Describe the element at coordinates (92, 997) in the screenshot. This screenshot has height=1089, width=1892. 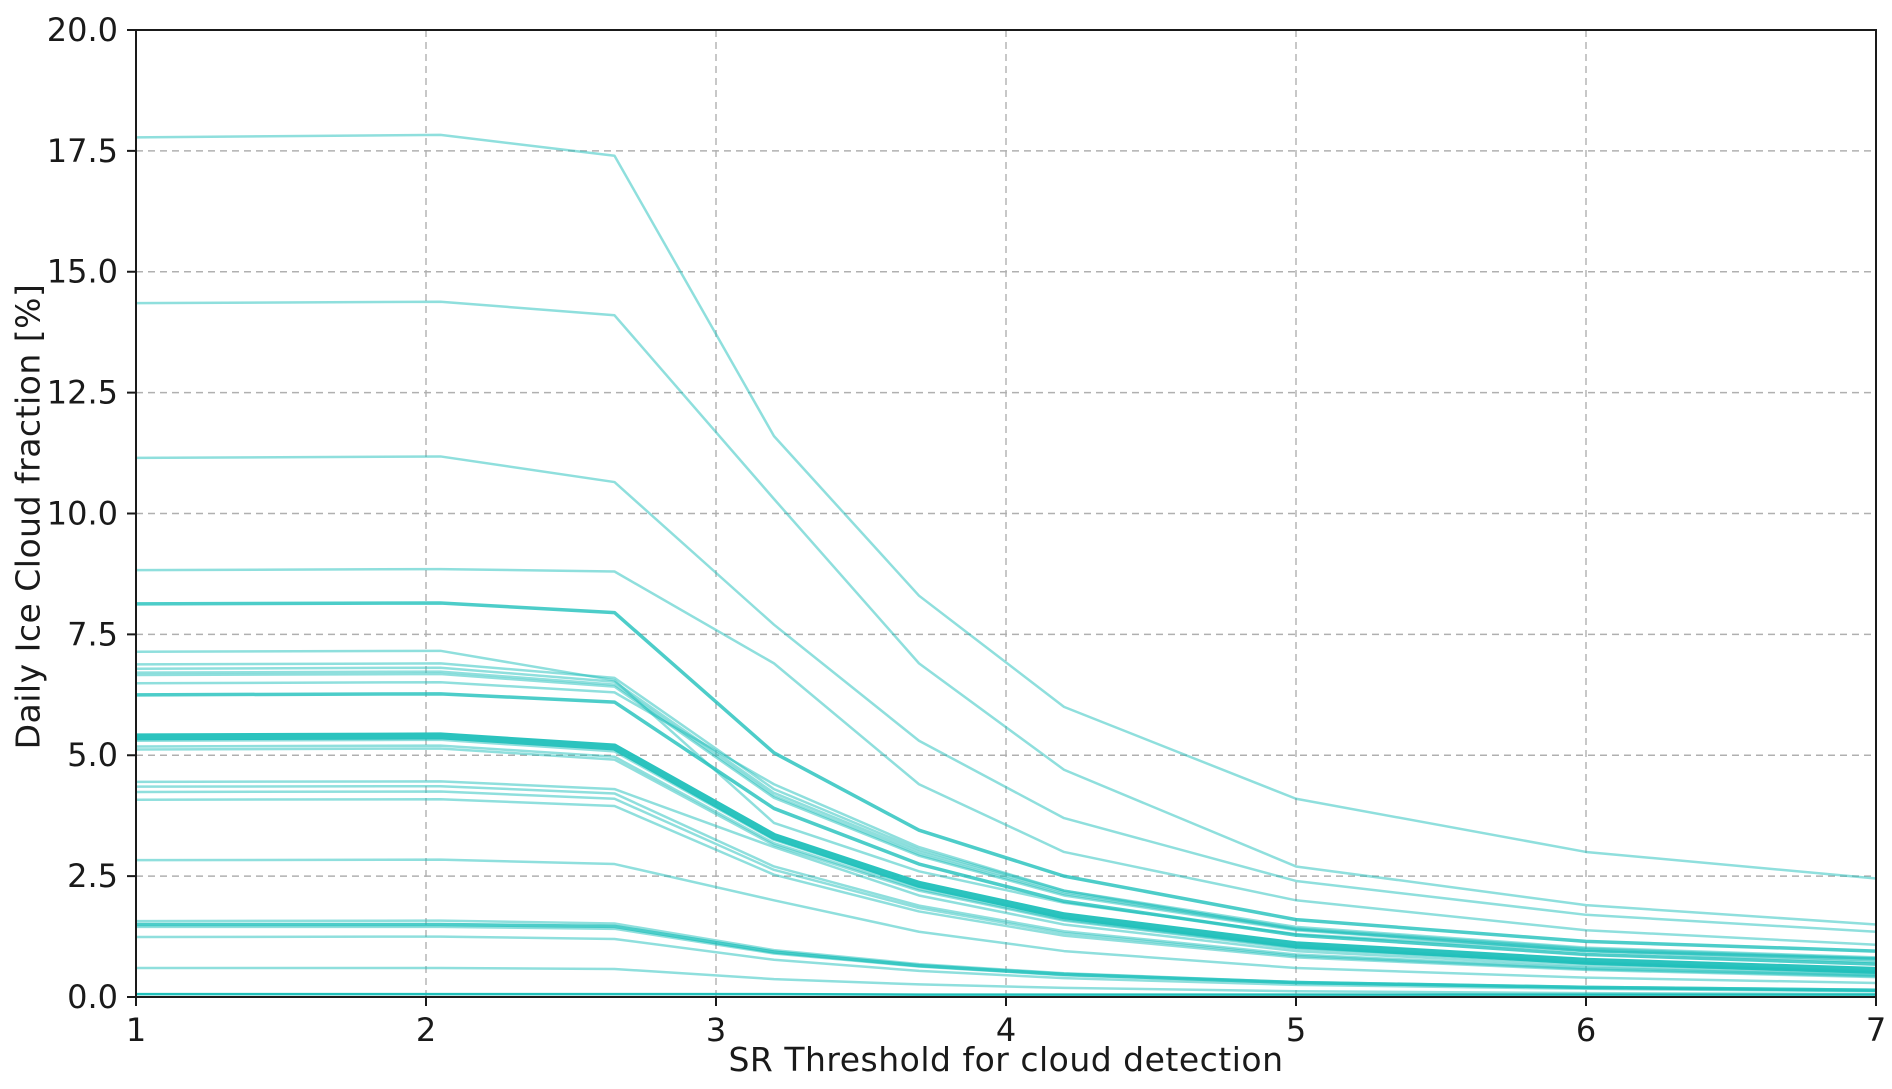
I see `y-tick-label: 0.0` at that location.